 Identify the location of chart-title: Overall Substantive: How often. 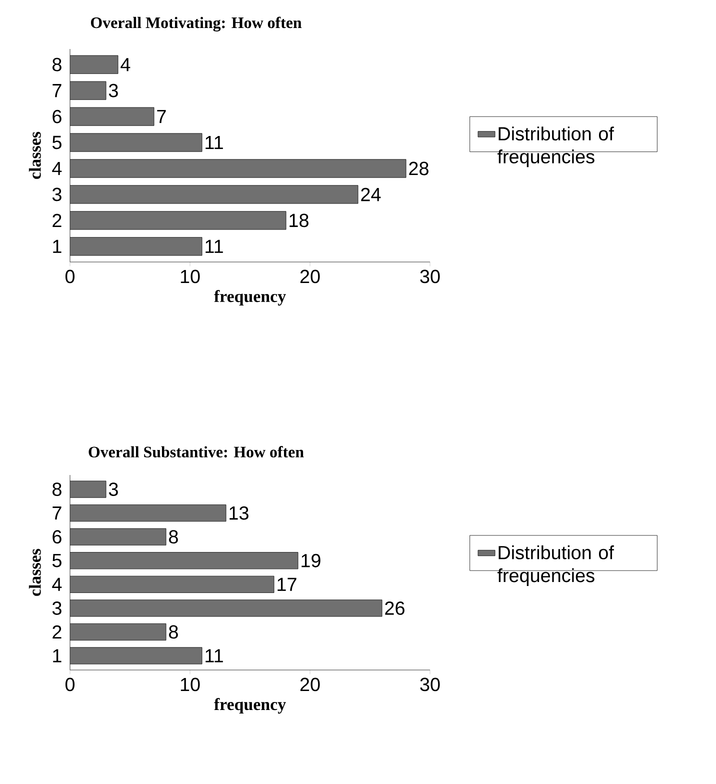
(196, 452).